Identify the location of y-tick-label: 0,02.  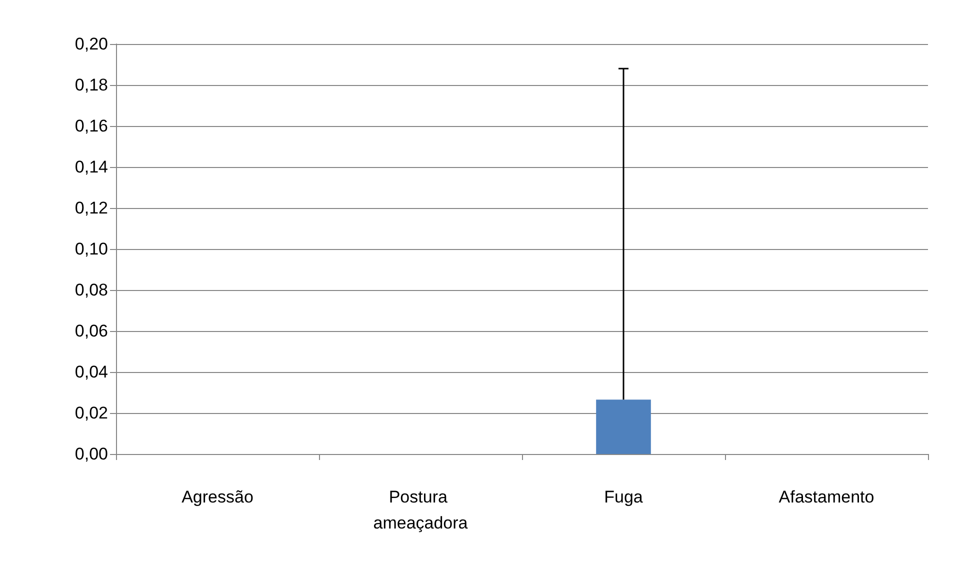
(91, 413).